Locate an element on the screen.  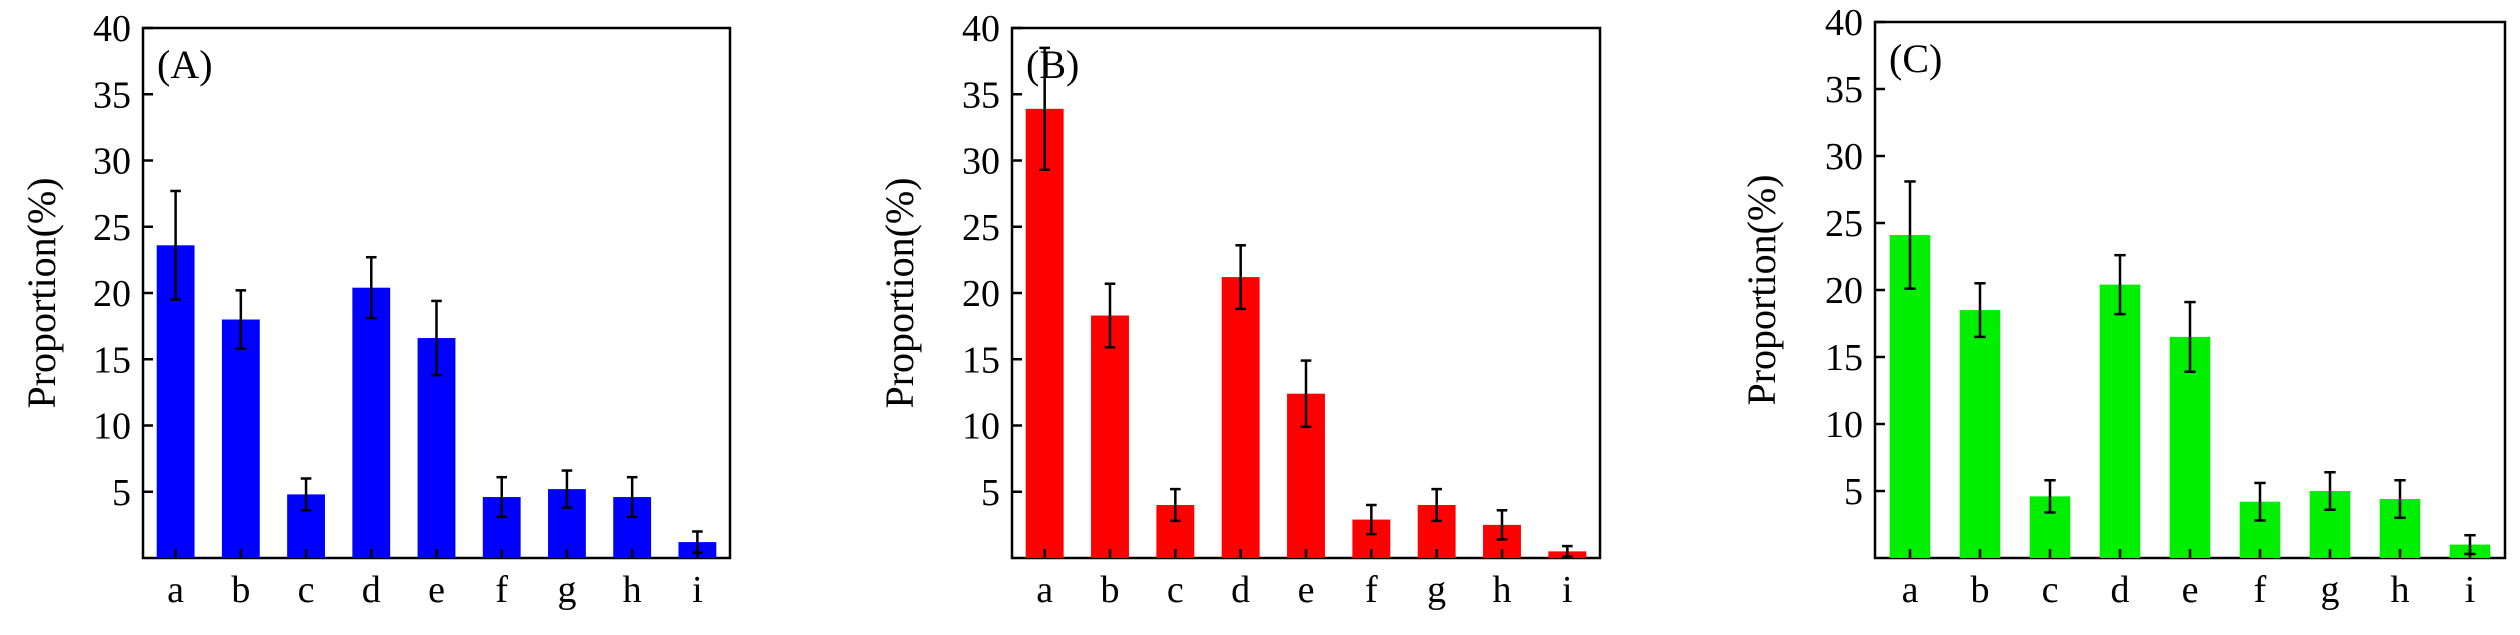
panel-a-y-tick-label: 30 is located at coordinates (112, 162).